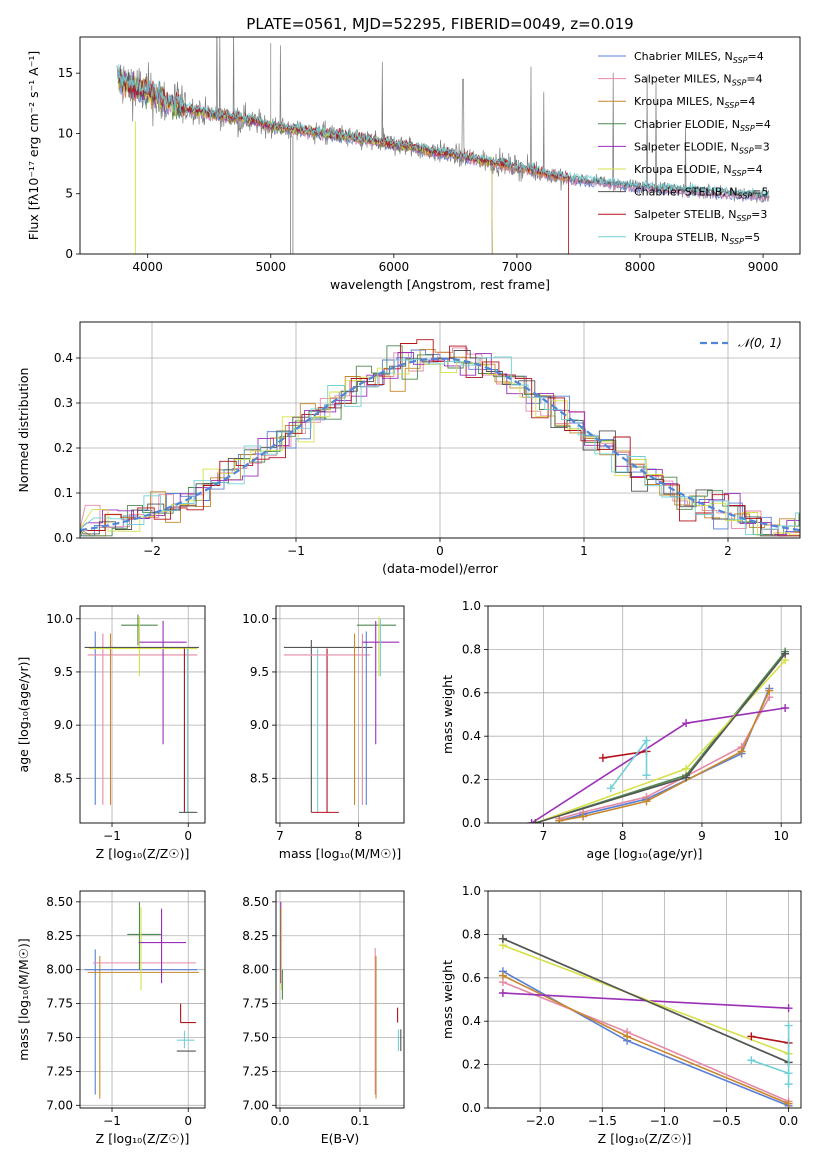  What do you see at coordinates (23, 430) in the screenshot?
I see `y-axis-label: Normed distribution` at bounding box center [23, 430].